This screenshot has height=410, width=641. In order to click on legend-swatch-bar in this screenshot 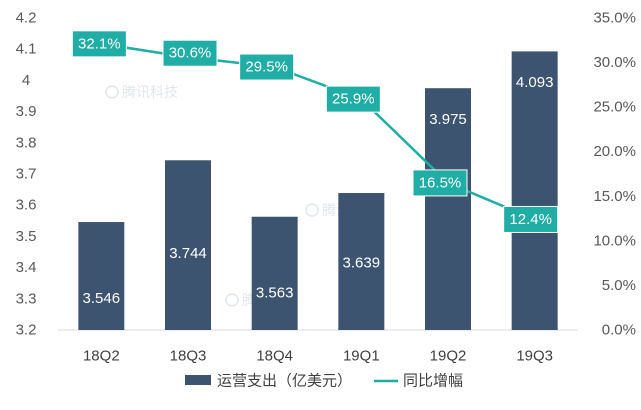, I will do `click(198, 380)`.